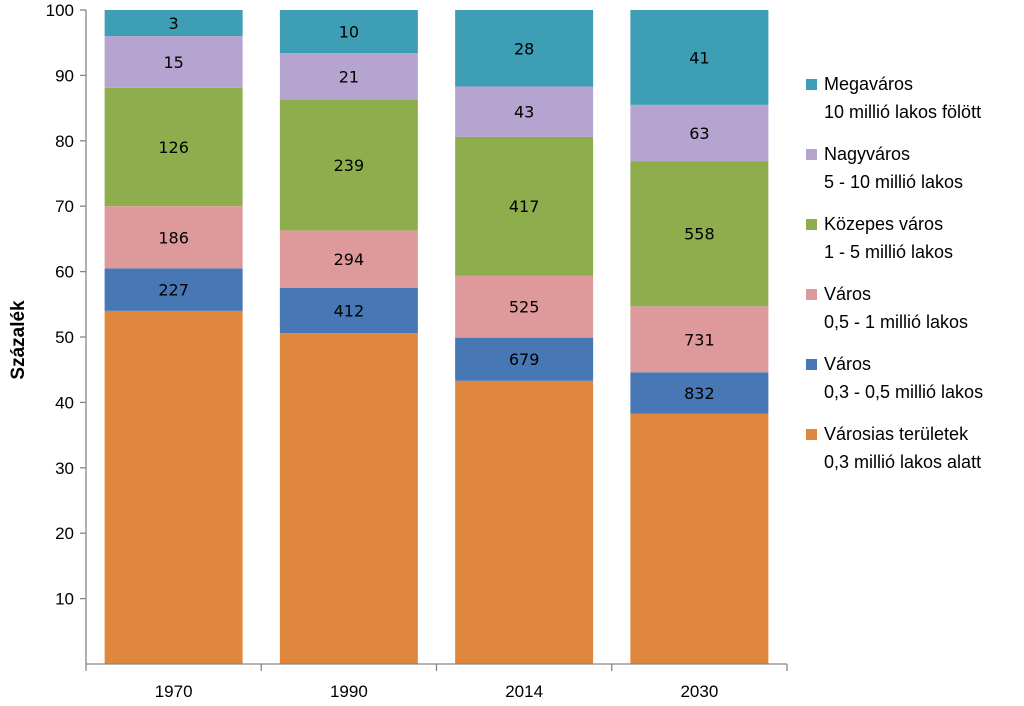 This screenshot has height=706, width=1024. Describe the element at coordinates (64, 599) in the screenshot. I see `y-tick-label: 10` at that location.